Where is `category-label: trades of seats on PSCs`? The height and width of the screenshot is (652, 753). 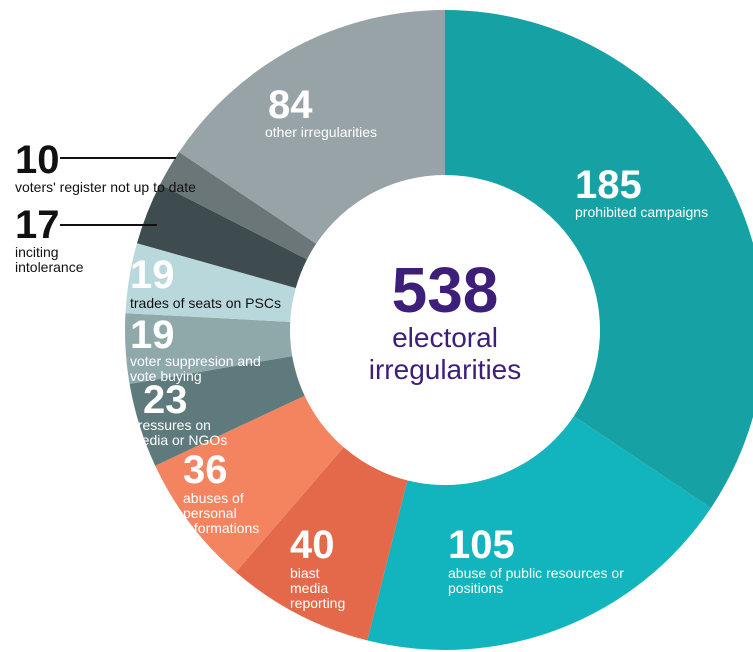 category-label: trades of seats on PSCs is located at coordinates (205, 303).